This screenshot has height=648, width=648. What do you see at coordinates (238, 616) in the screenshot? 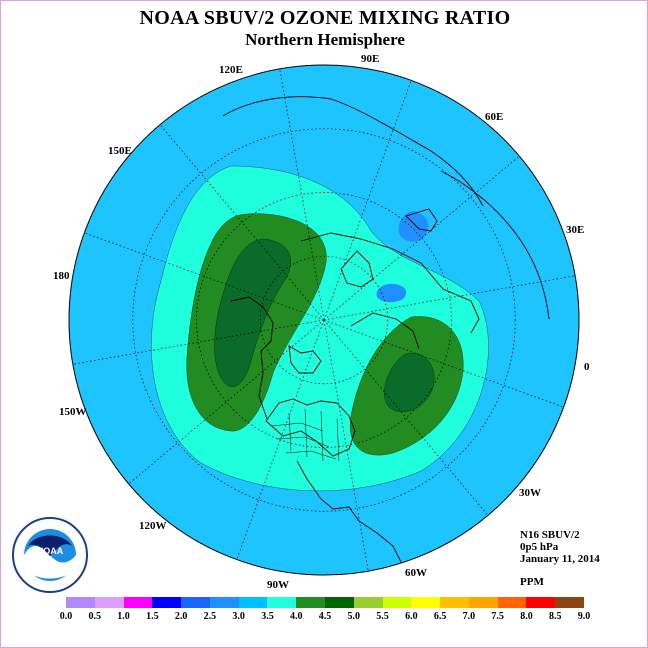
I see `colorbar-tick-label: 3.0` at bounding box center [238, 616].